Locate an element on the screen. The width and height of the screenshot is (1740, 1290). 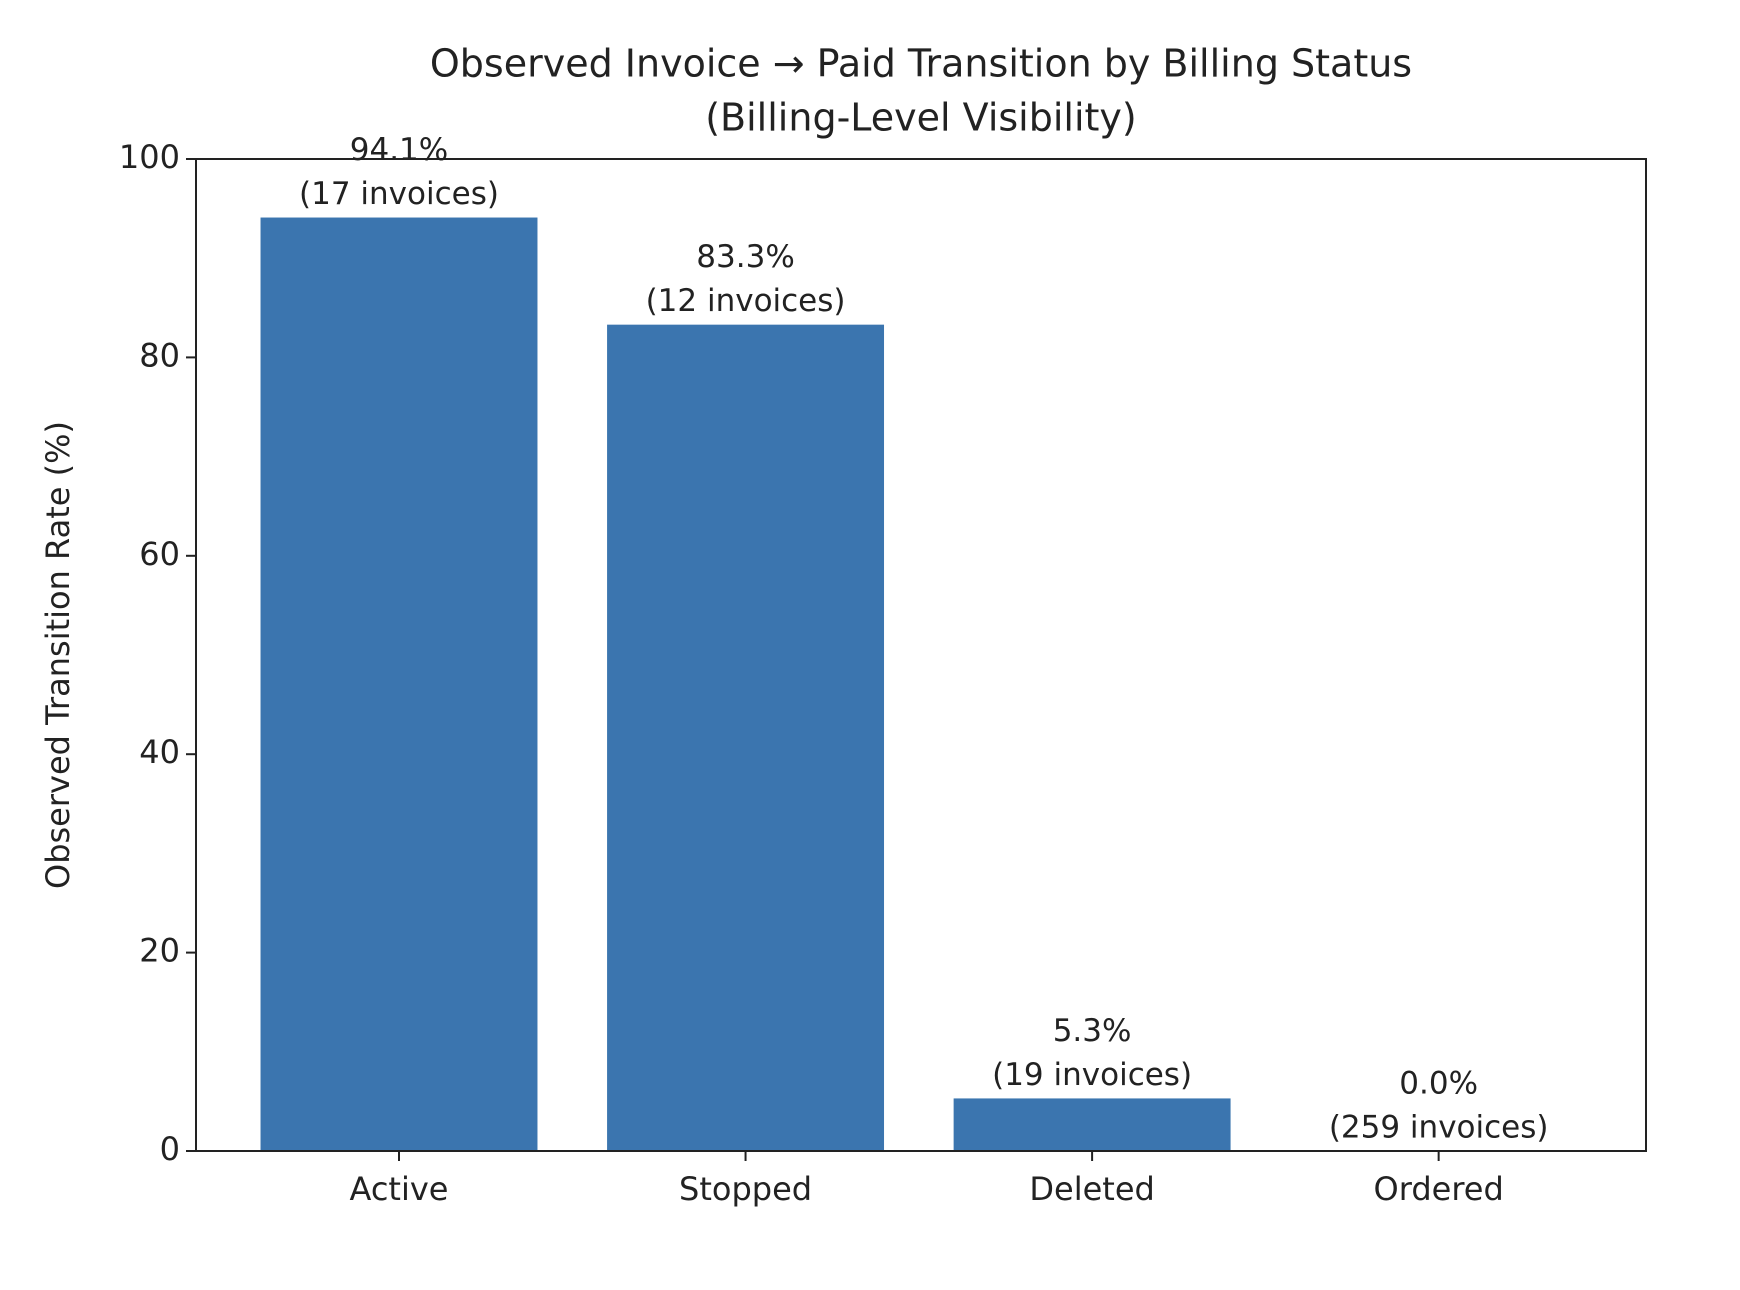
value-label: 94.1% is located at coordinates (399, 150).